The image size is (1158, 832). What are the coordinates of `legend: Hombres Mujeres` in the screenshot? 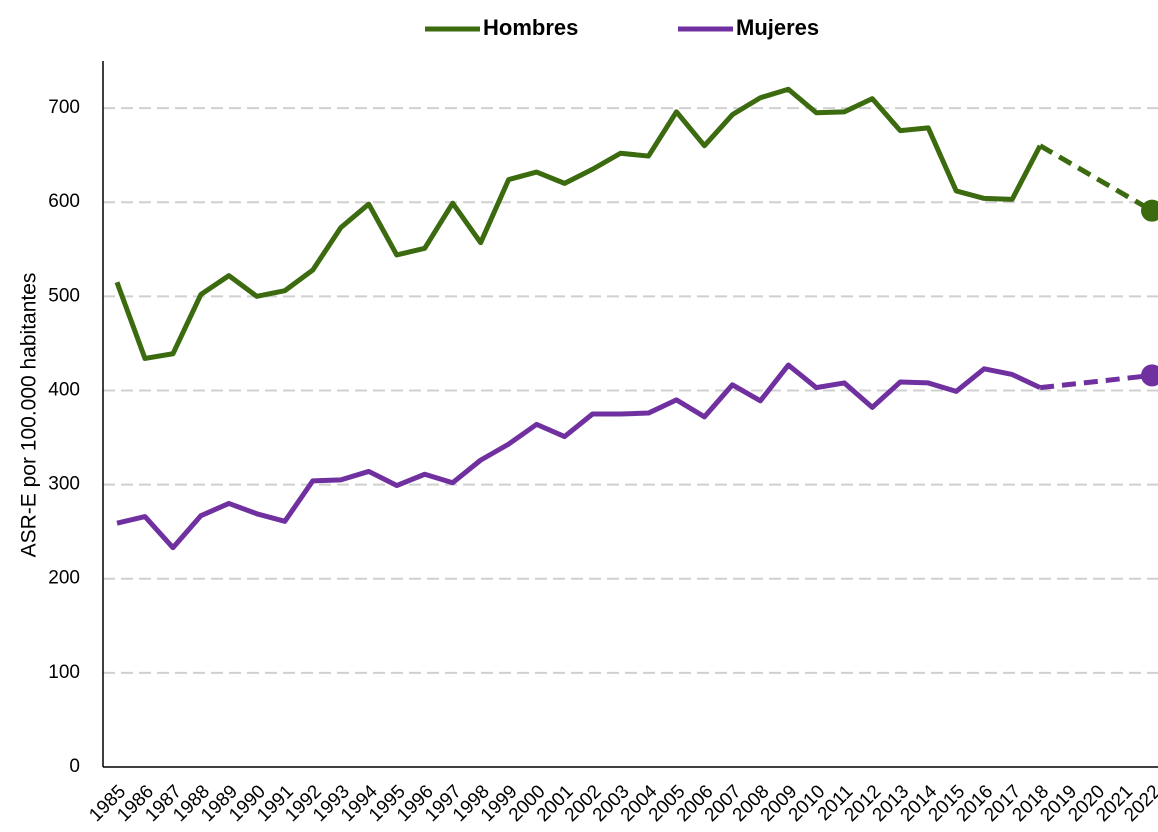 It's located at (622, 27).